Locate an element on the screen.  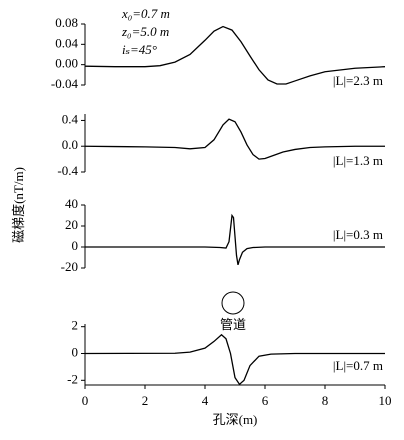
y-axis-label: 磁梯度(nT/m) is located at coordinates (18, 205).